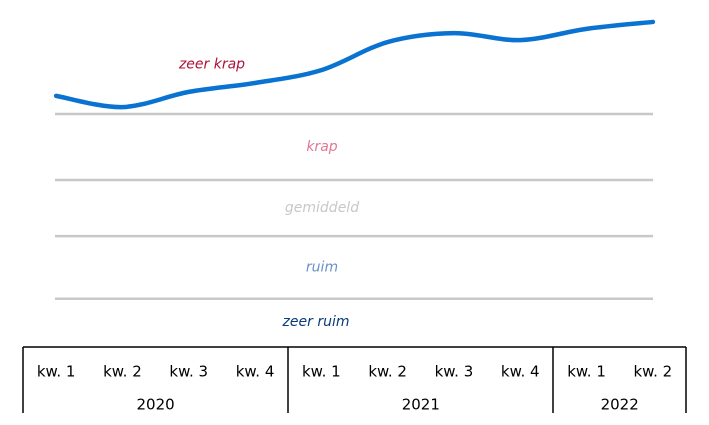 This screenshot has height=425, width=709. What do you see at coordinates (620, 405) in the screenshot?
I see `year-label: 2022` at bounding box center [620, 405].